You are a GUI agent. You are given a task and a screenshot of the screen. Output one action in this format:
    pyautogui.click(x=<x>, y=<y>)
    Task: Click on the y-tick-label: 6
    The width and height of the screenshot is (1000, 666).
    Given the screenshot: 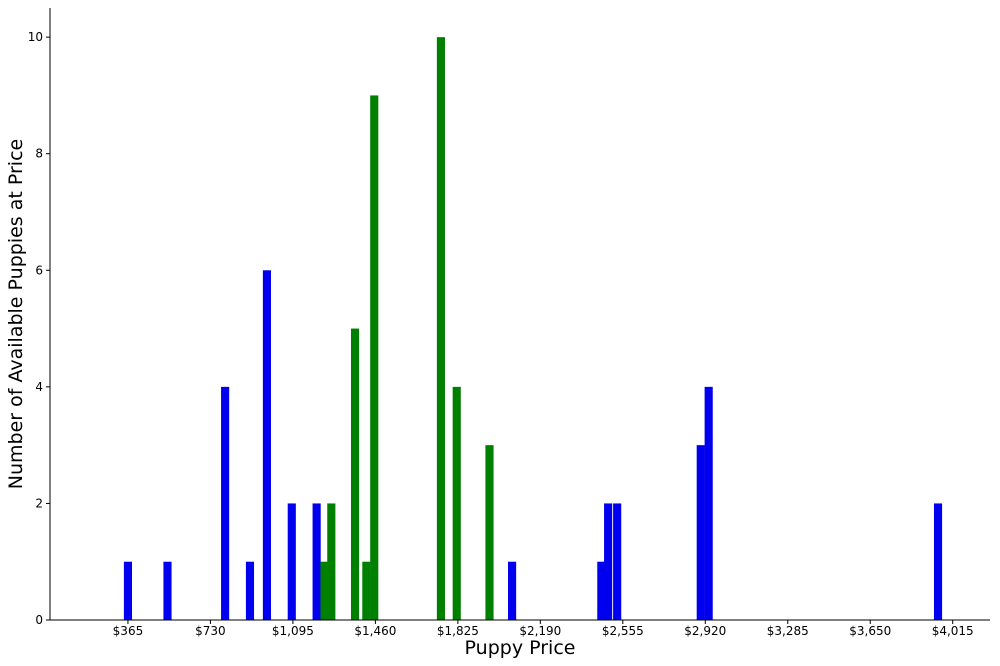 What is the action you would take?
    pyautogui.click(x=39, y=270)
    